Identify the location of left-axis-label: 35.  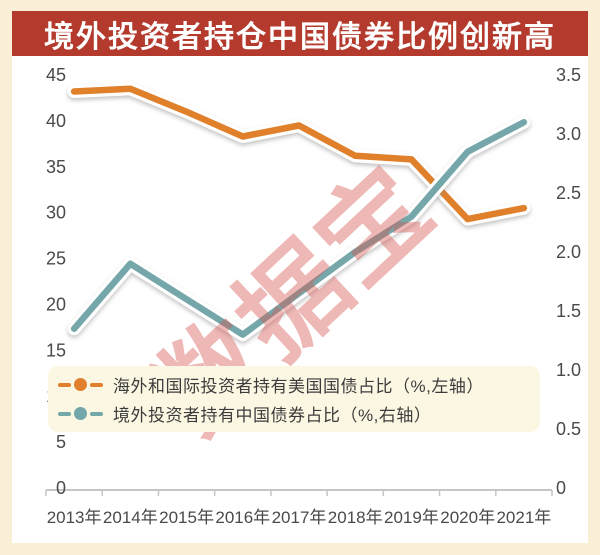
(56, 167).